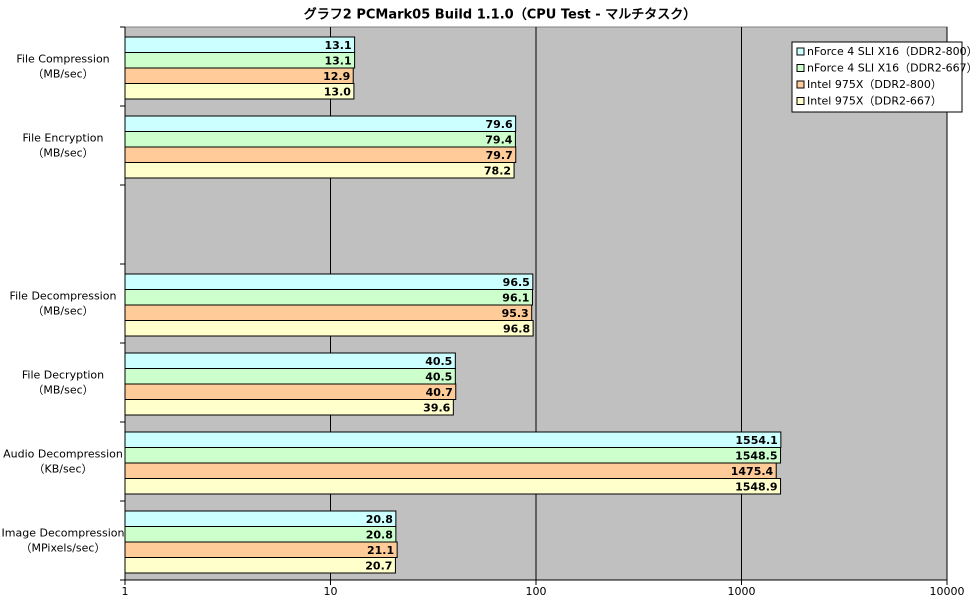  Describe the element at coordinates (877, 77) in the screenshot. I see `legend` at that location.